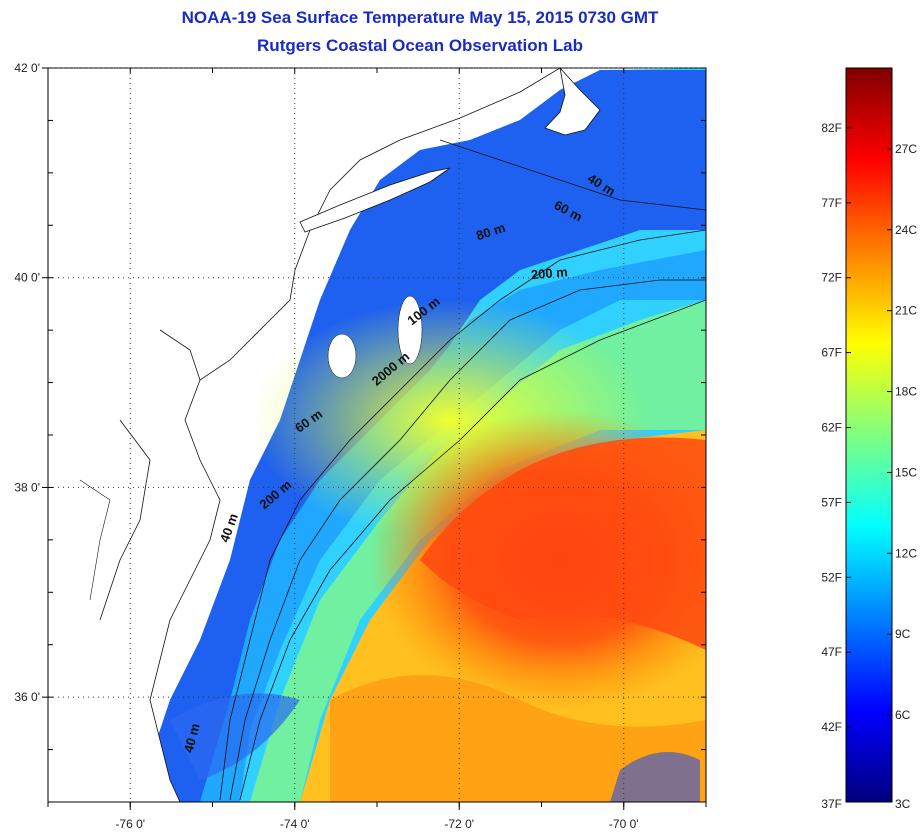 This screenshot has width=920, height=832. I want to click on cb-f-label: 37F, so click(831, 804).